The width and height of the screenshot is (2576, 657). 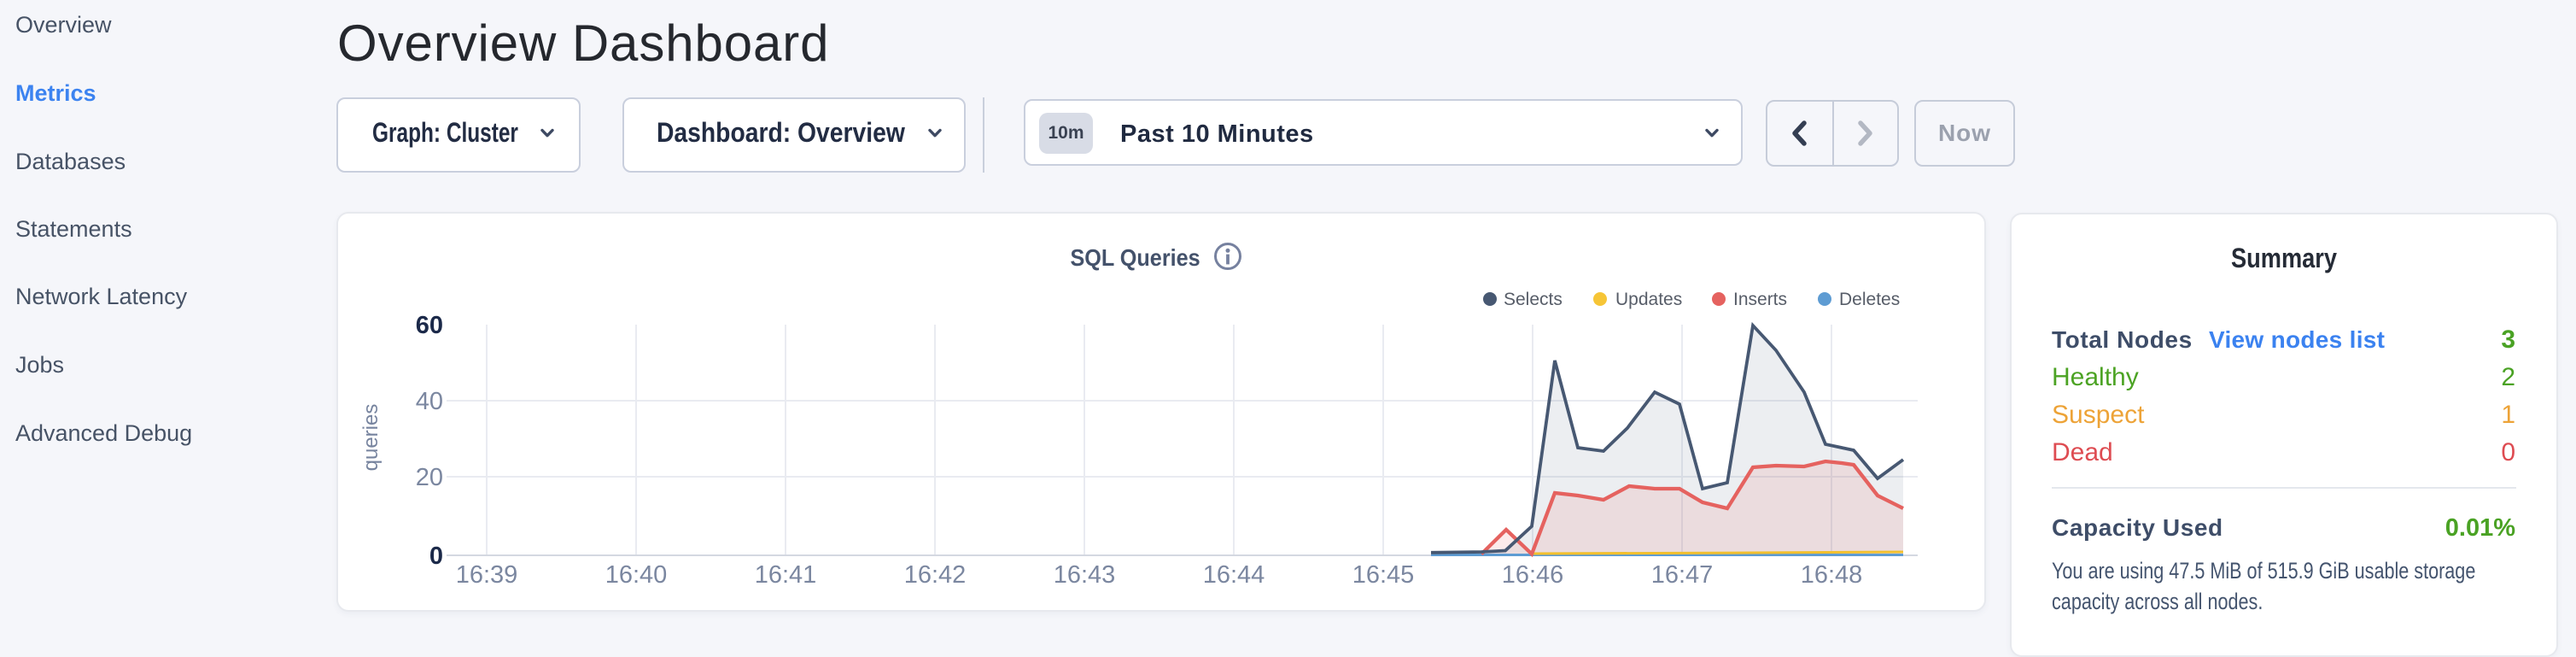 What do you see at coordinates (429, 477) in the screenshot?
I see `svg-text: 20` at bounding box center [429, 477].